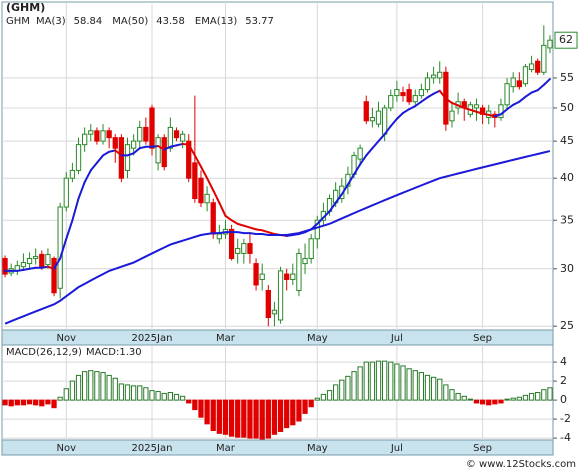 Image resolution: width=580 pixels, height=471 pixels. What do you see at coordinates (563, 380) in the screenshot?
I see `y-tick-label: 2` at bounding box center [563, 380].